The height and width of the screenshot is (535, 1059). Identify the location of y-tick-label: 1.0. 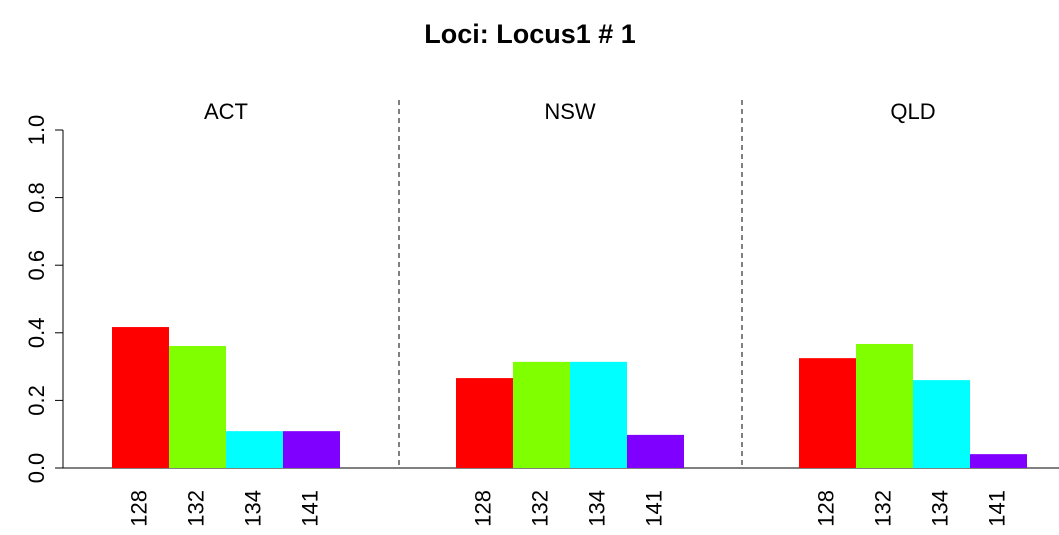
(36, 130).